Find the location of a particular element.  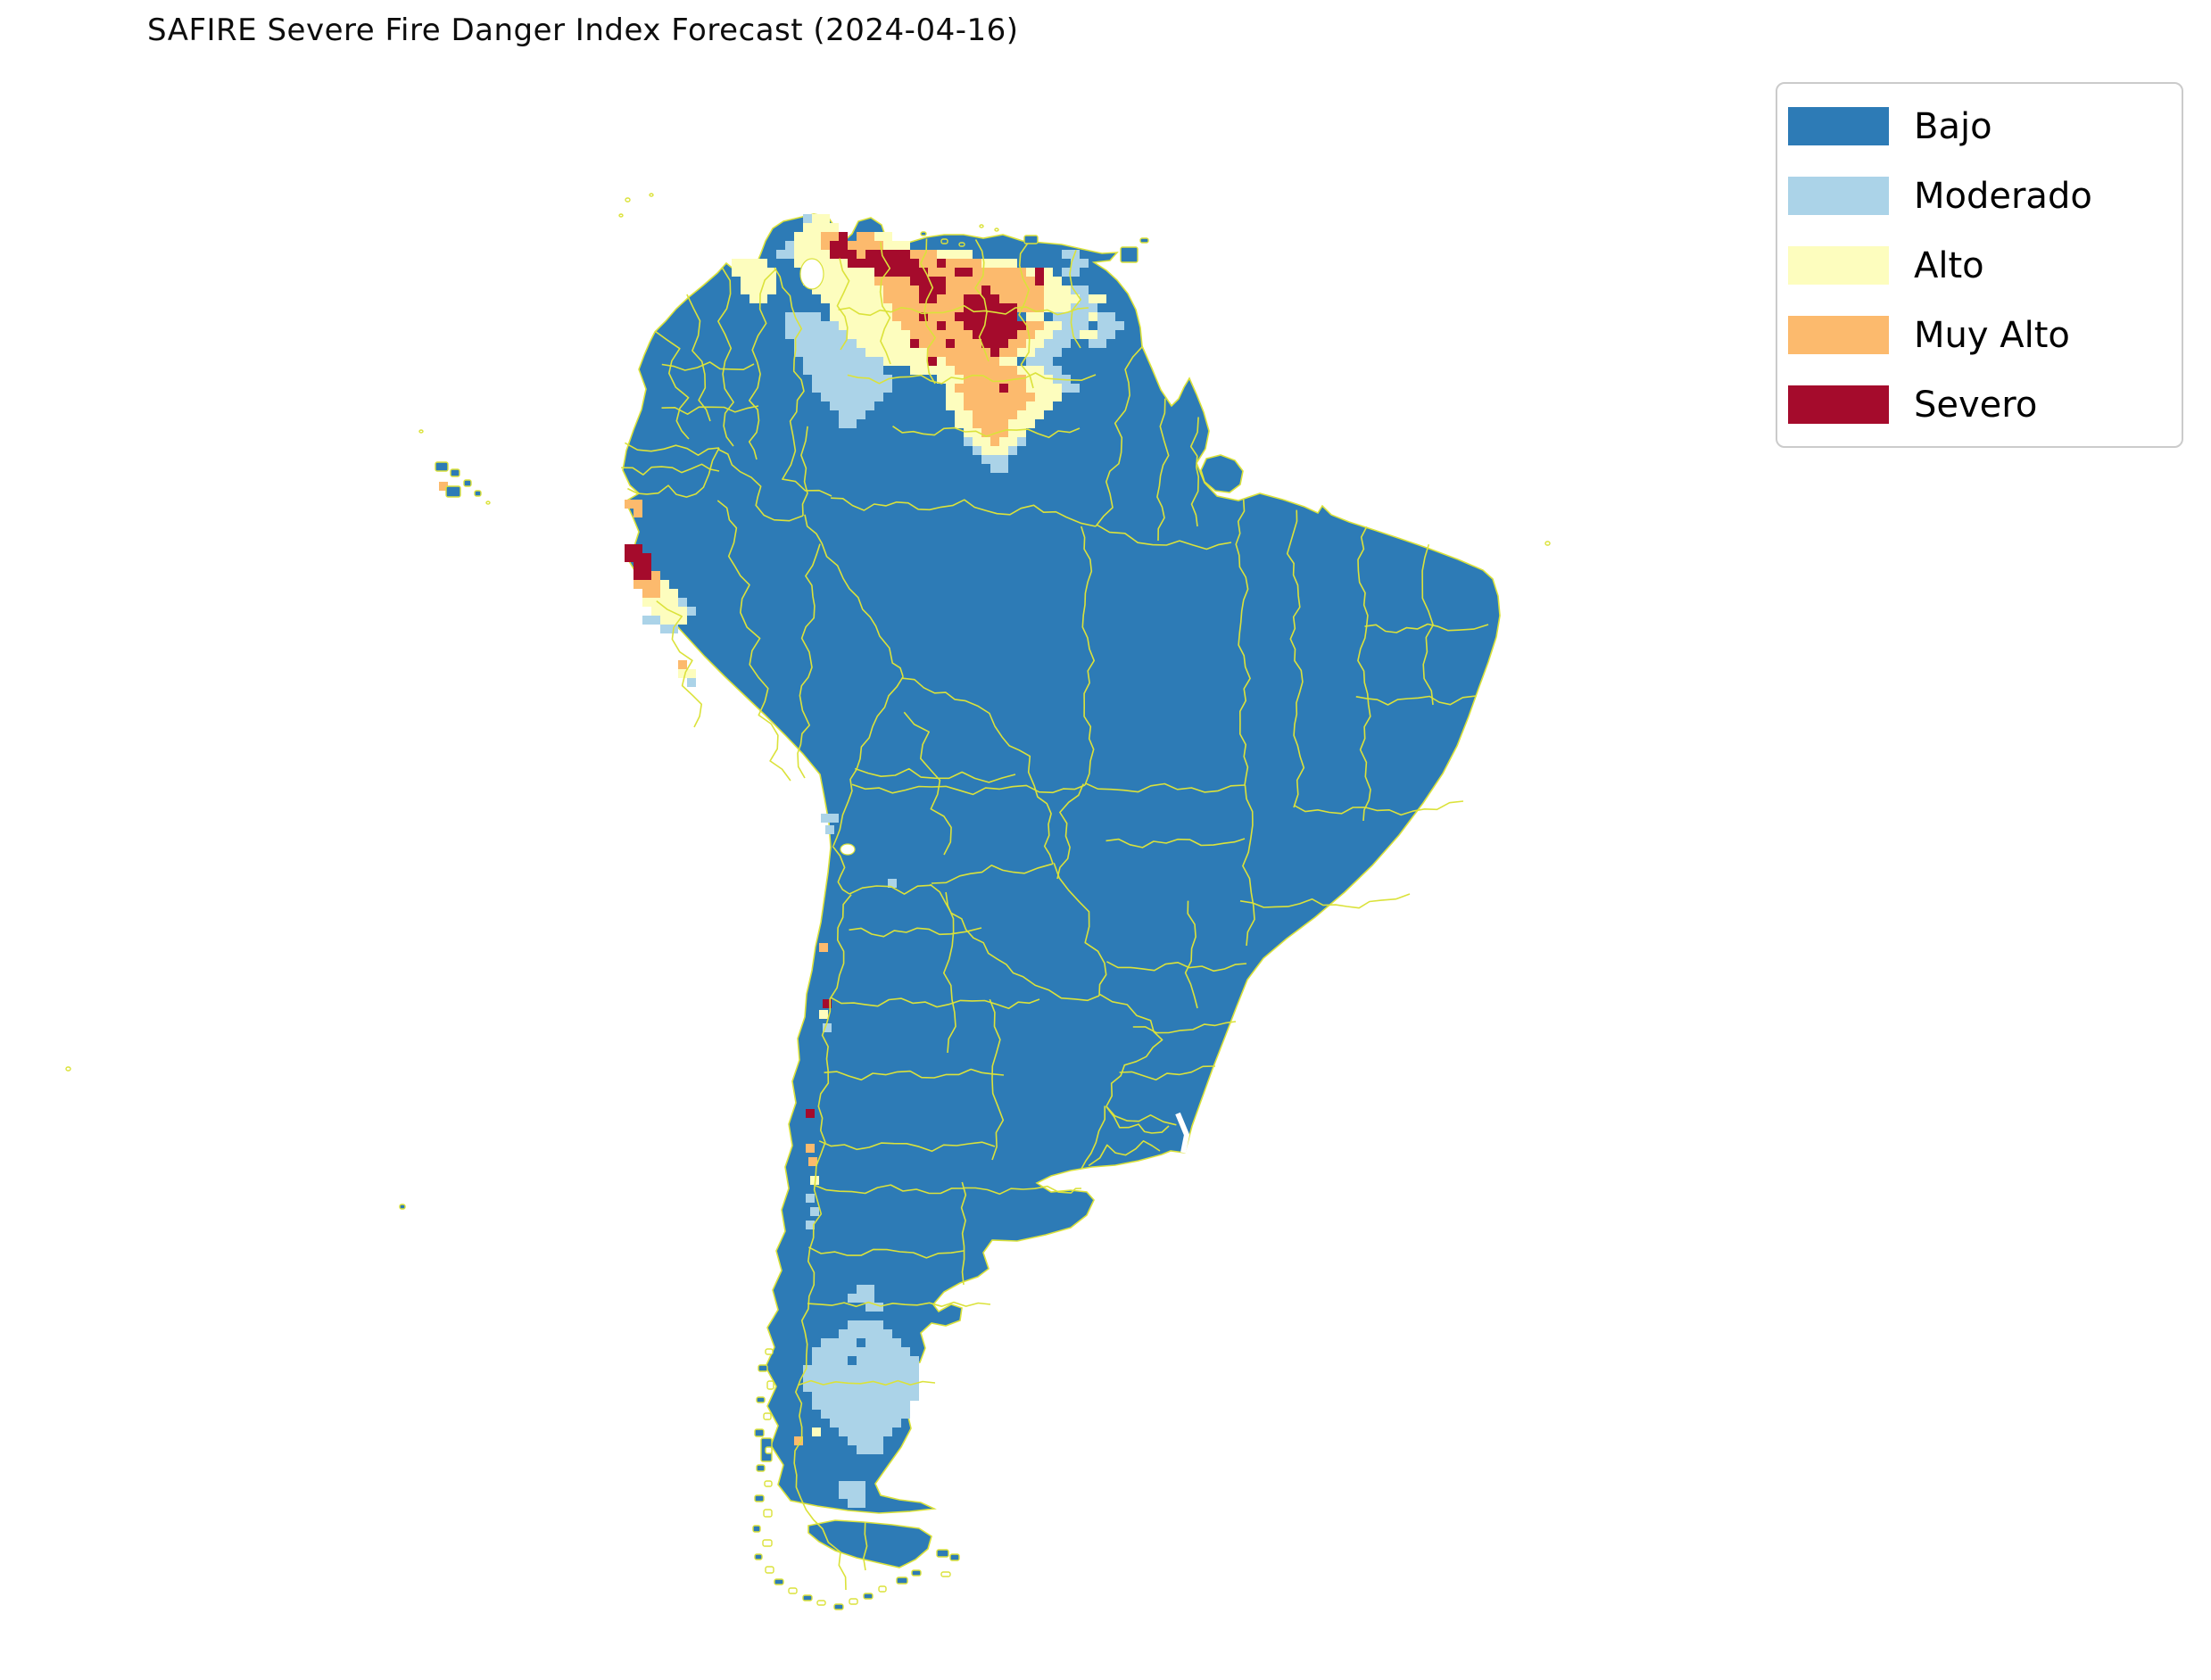

legend-label: Severo is located at coordinates (1976, 405).